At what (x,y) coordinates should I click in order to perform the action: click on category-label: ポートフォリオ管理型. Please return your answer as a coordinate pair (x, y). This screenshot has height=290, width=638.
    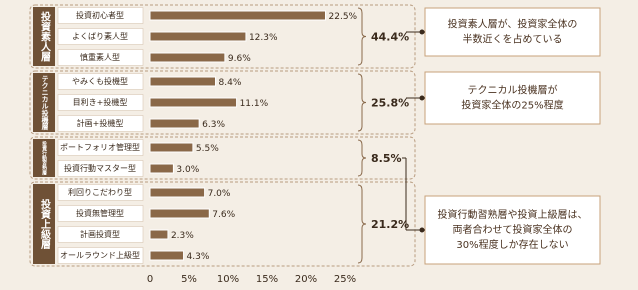
    Looking at the image, I should click on (100, 147).